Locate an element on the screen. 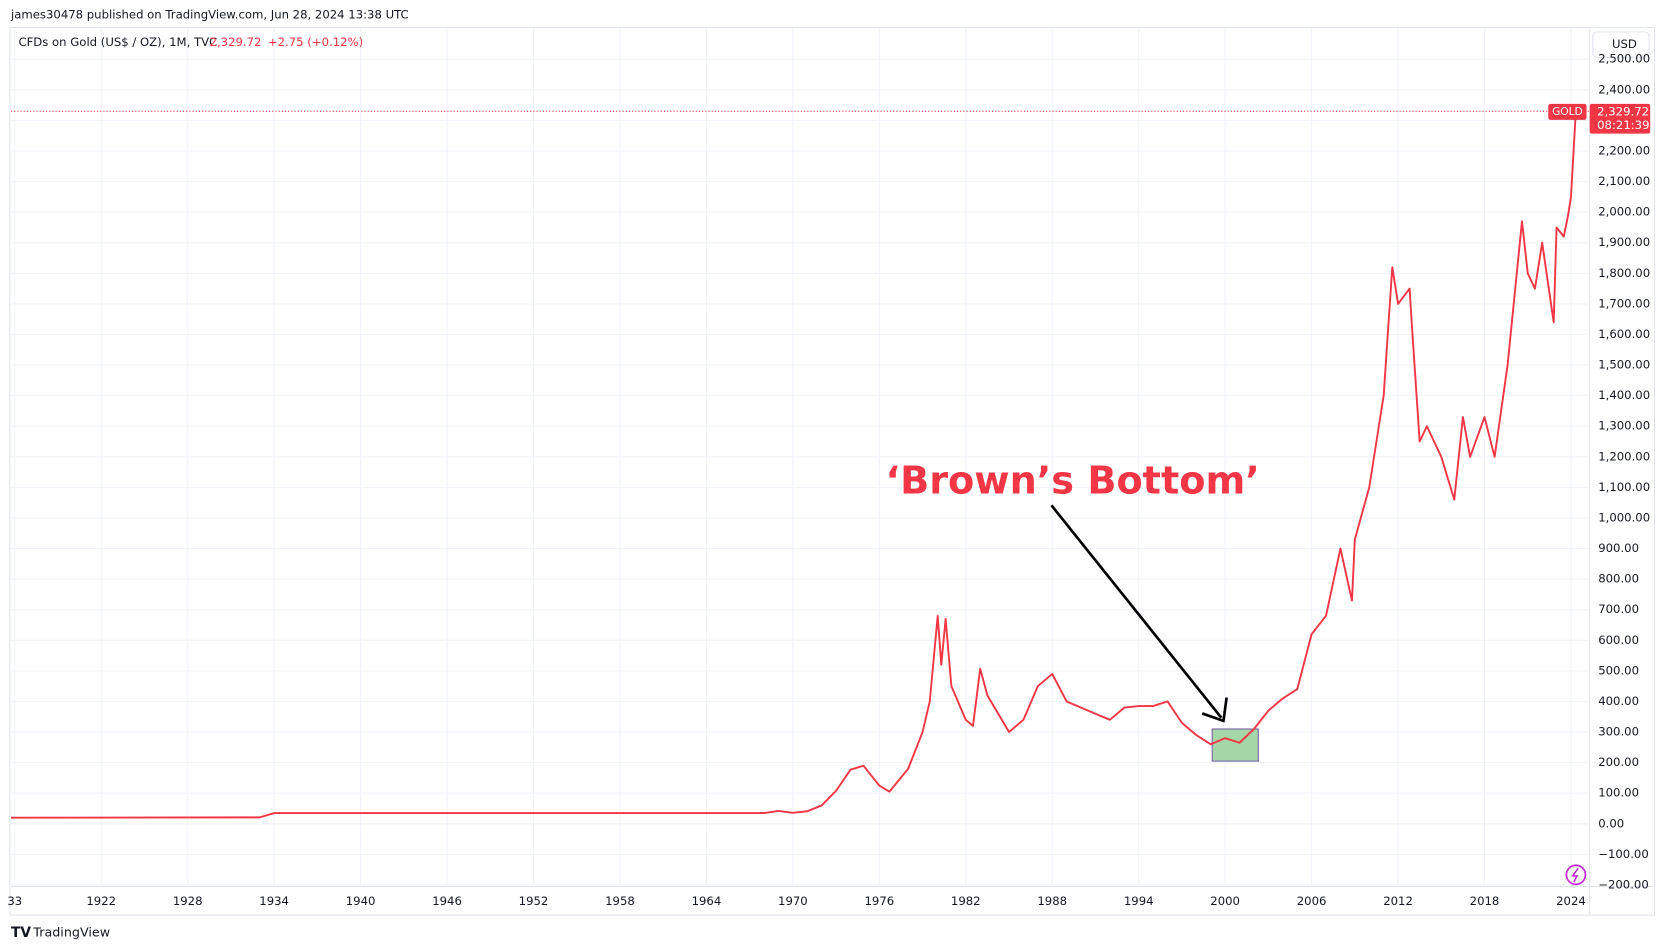 Image resolution: width=1657 pixels, height=947 pixels. y-tick-label: 1,800.00 is located at coordinates (1624, 273).